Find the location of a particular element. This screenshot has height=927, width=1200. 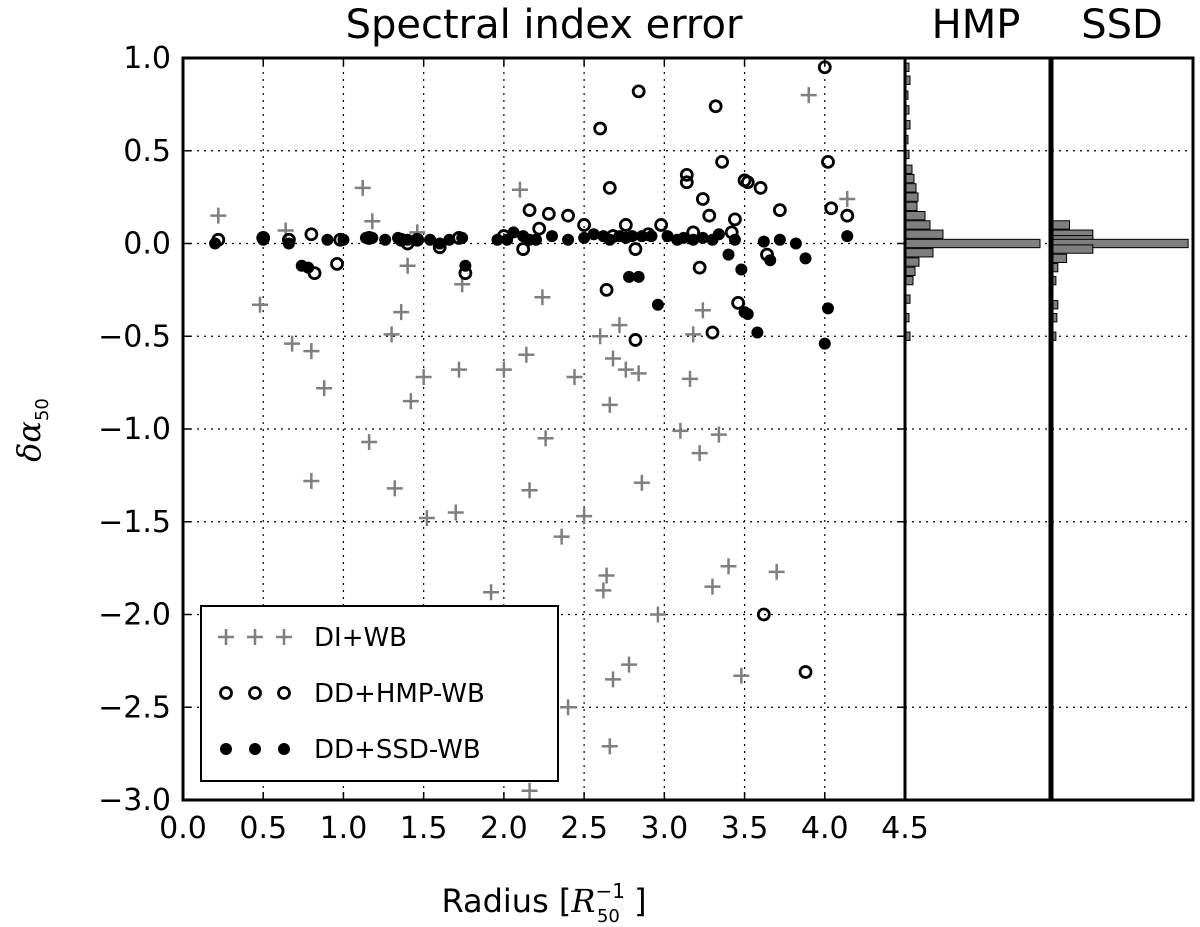

legend-markers is located at coordinates (255, 692).